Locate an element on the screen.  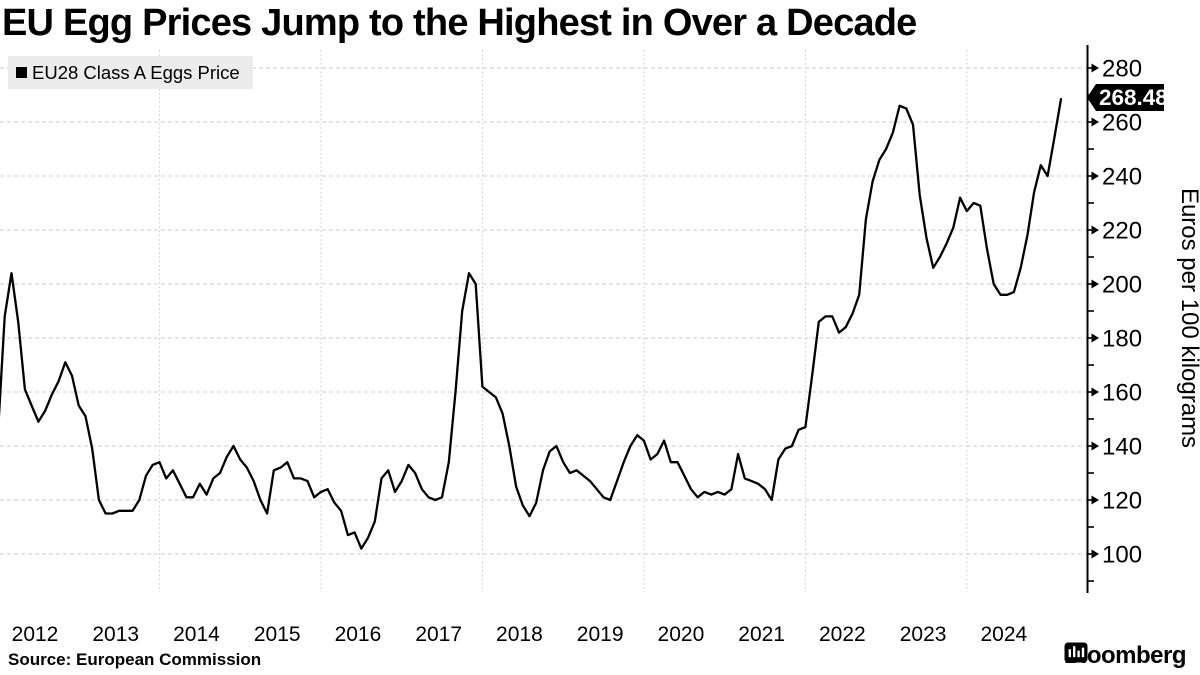
svg-text: 220 is located at coordinates (1122, 231).